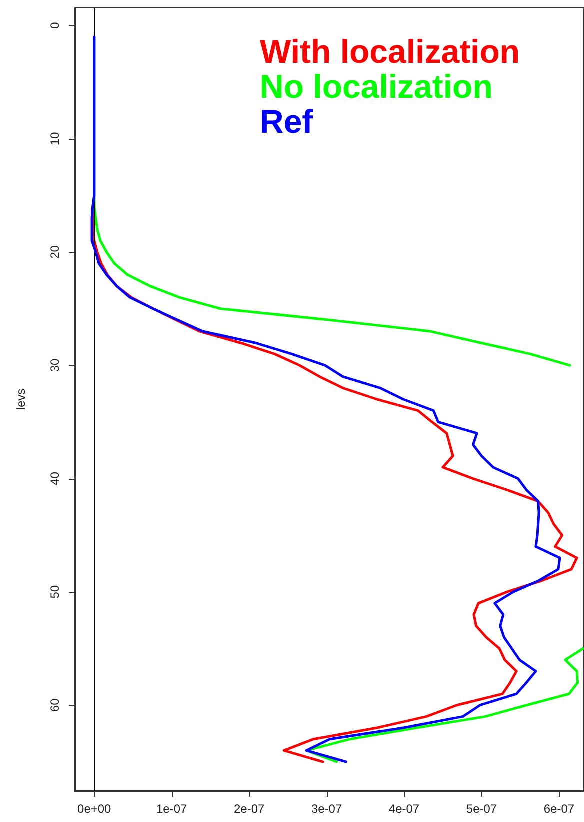  I want to click on y-tick-label: 0, so click(55, 26).